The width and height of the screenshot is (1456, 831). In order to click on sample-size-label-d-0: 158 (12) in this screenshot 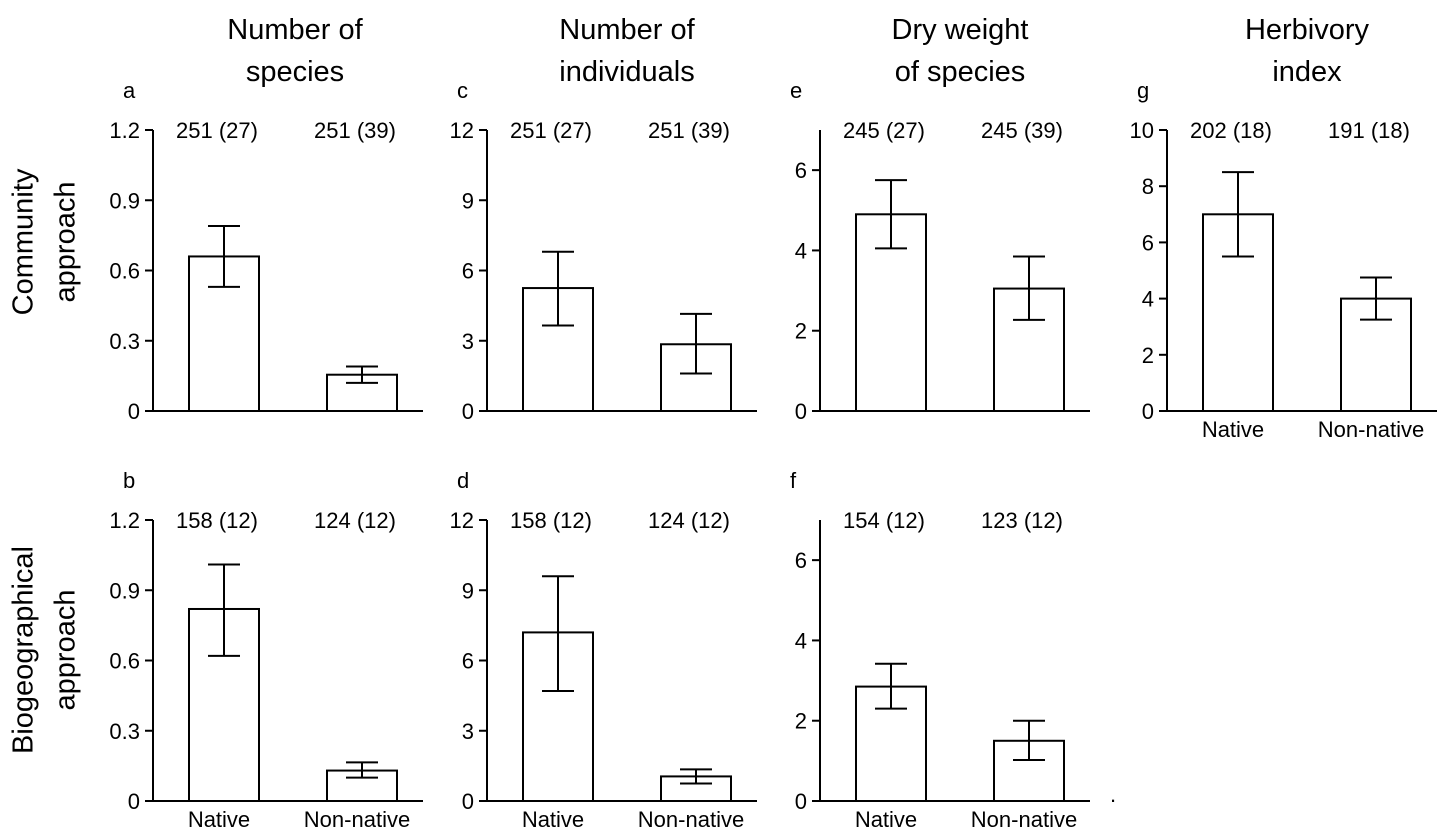, I will do `click(551, 520)`.